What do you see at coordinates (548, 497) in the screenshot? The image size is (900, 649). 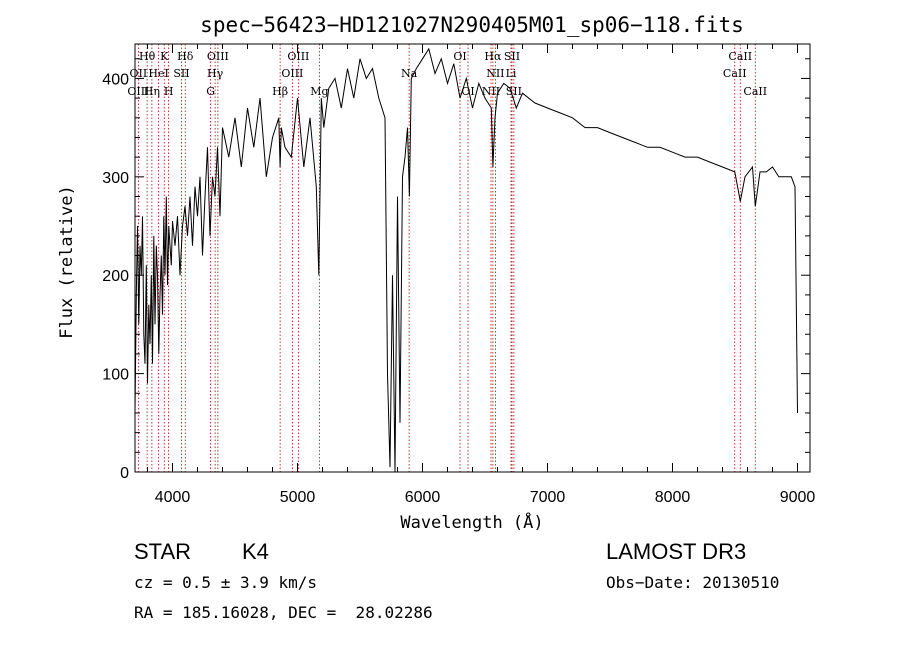 I see `x-tick-label: 7000` at bounding box center [548, 497].